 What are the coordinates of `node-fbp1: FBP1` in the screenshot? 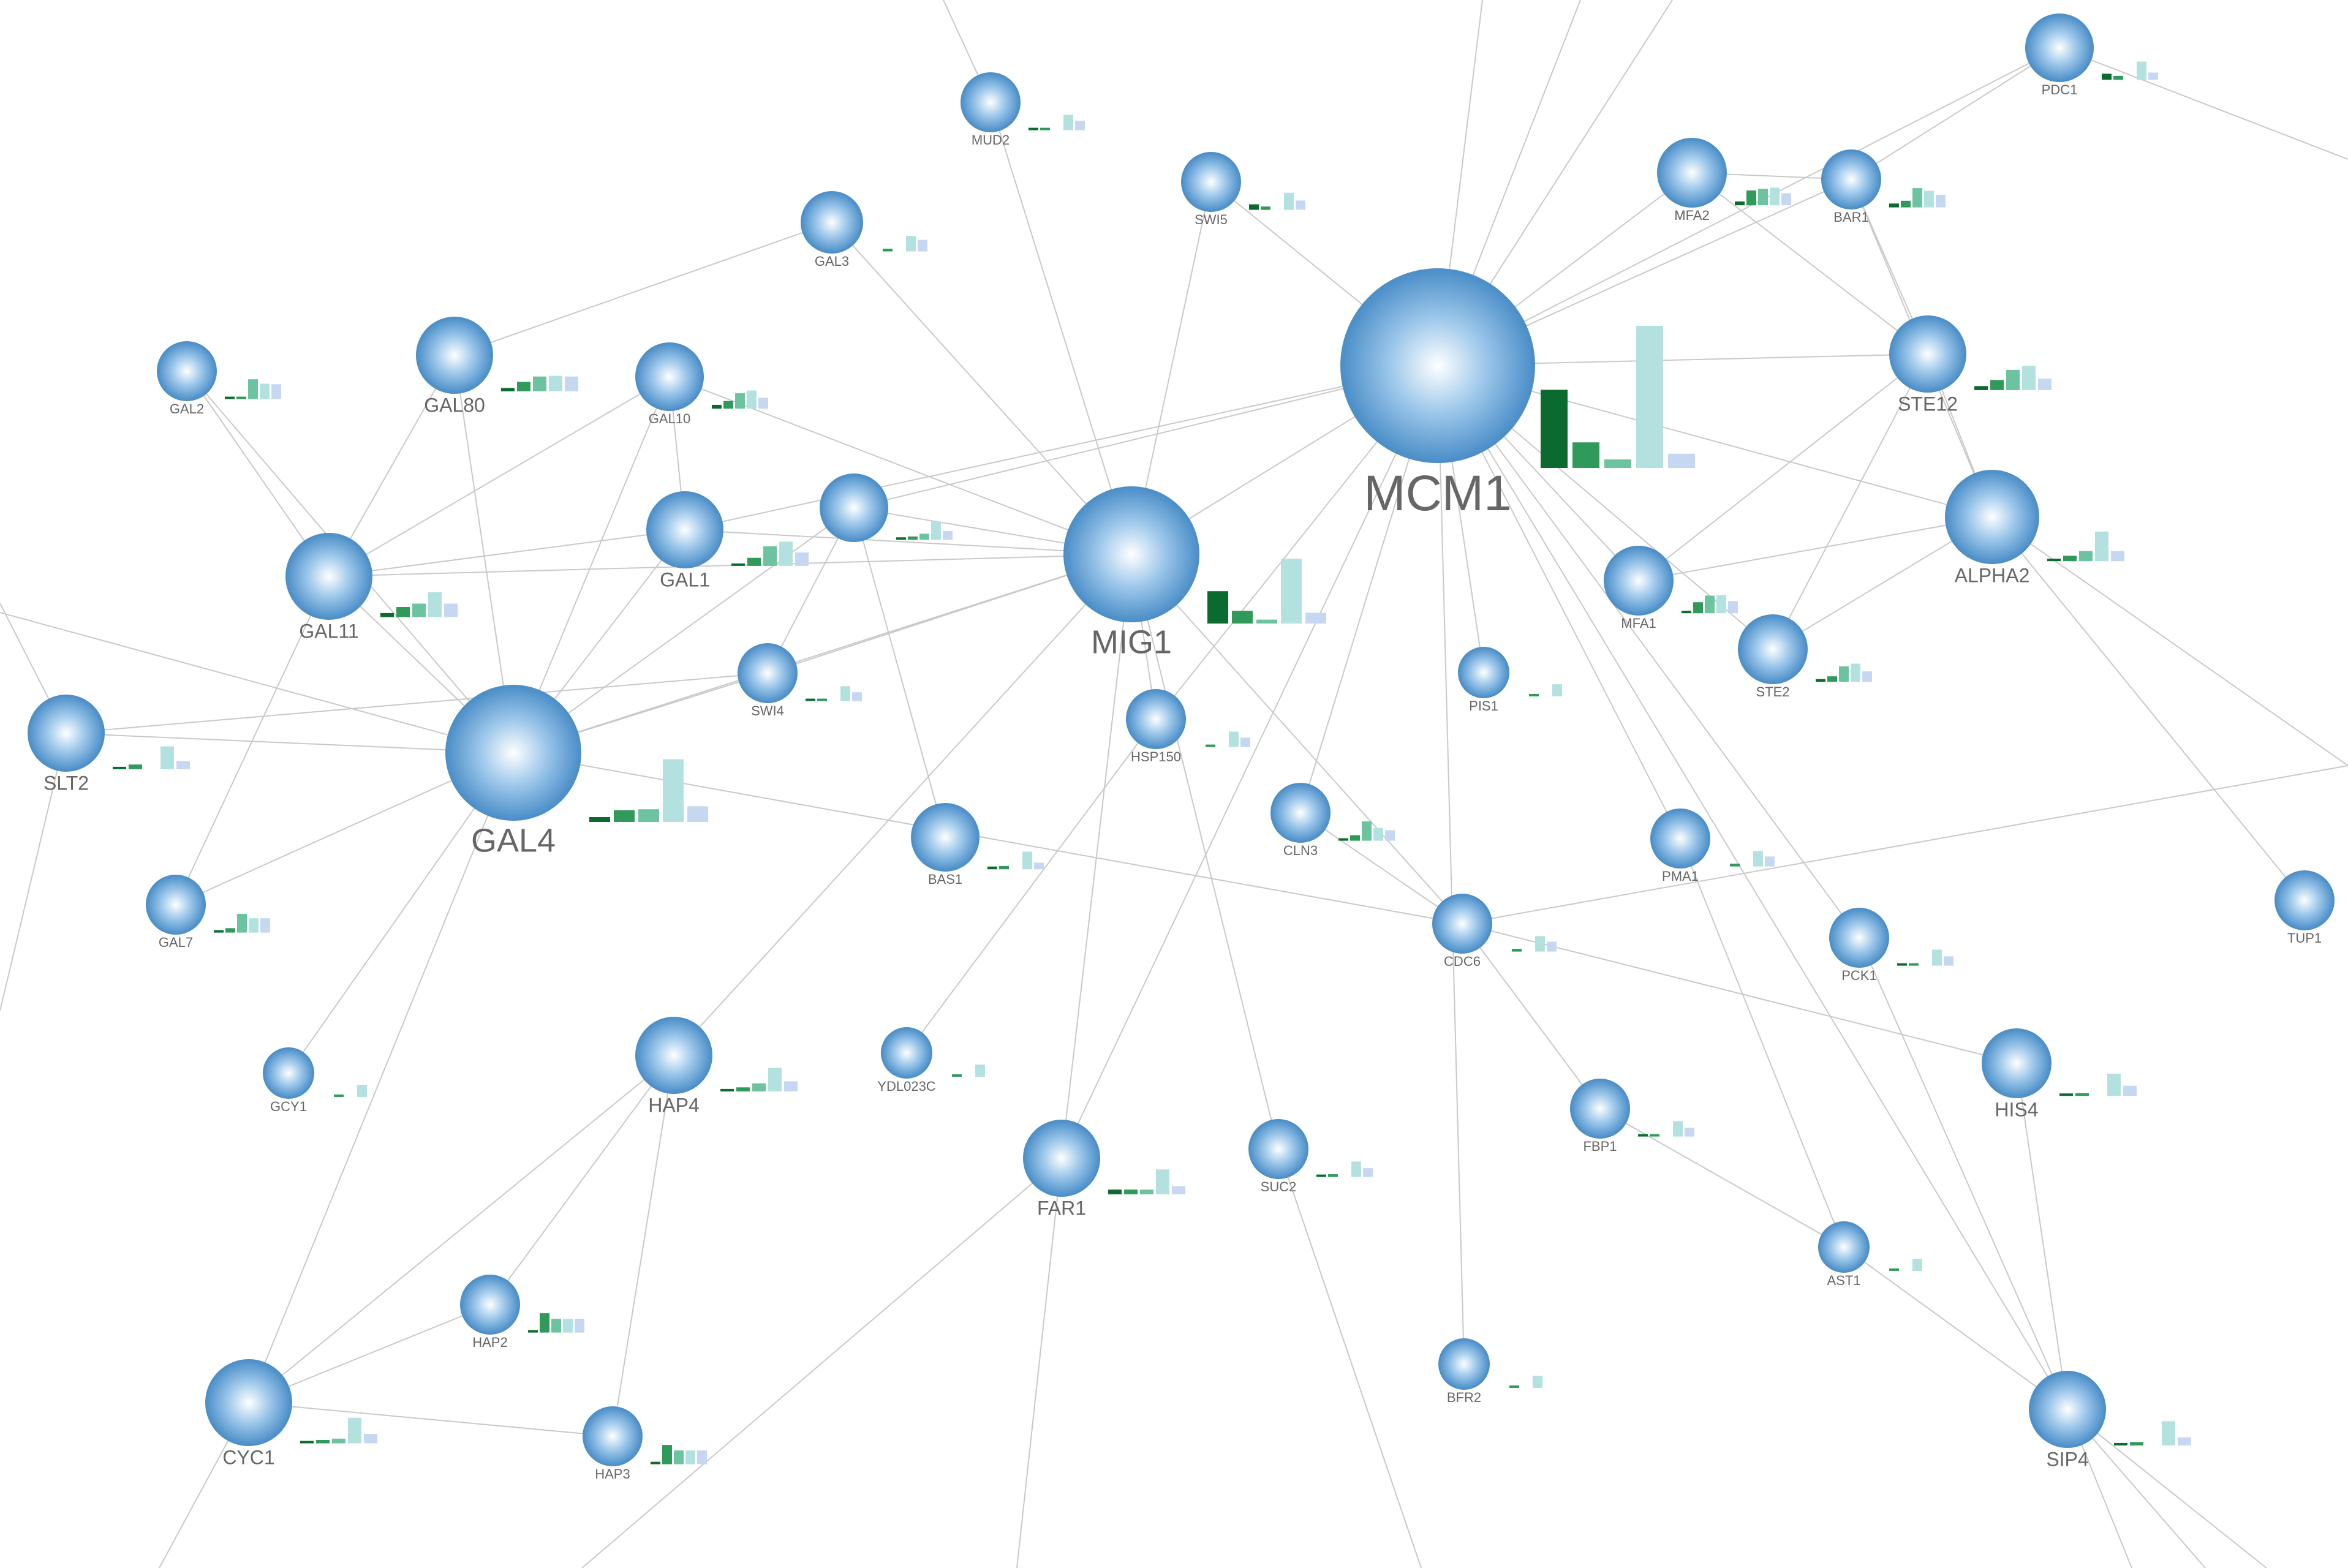 It's located at (1632, 1116).